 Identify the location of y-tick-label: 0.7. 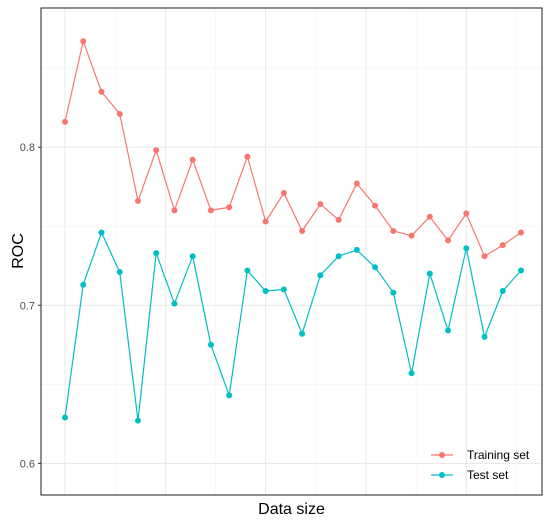
(27, 306).